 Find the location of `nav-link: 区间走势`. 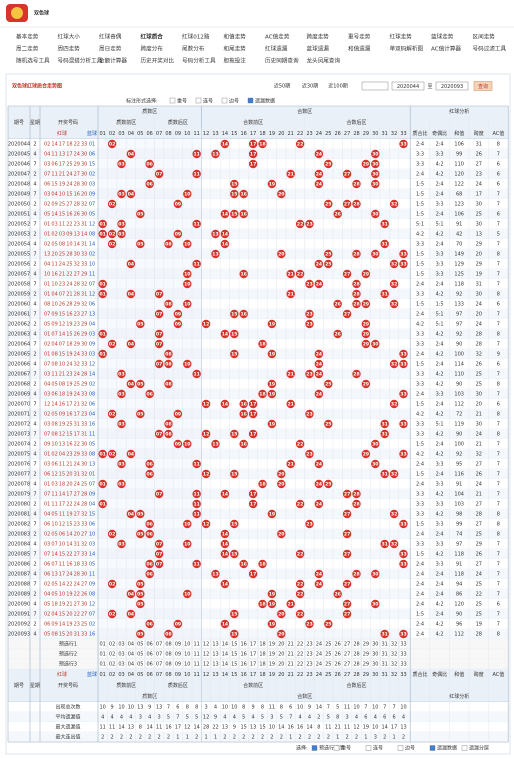

nav-link: 区间走势 is located at coordinates (484, 37).